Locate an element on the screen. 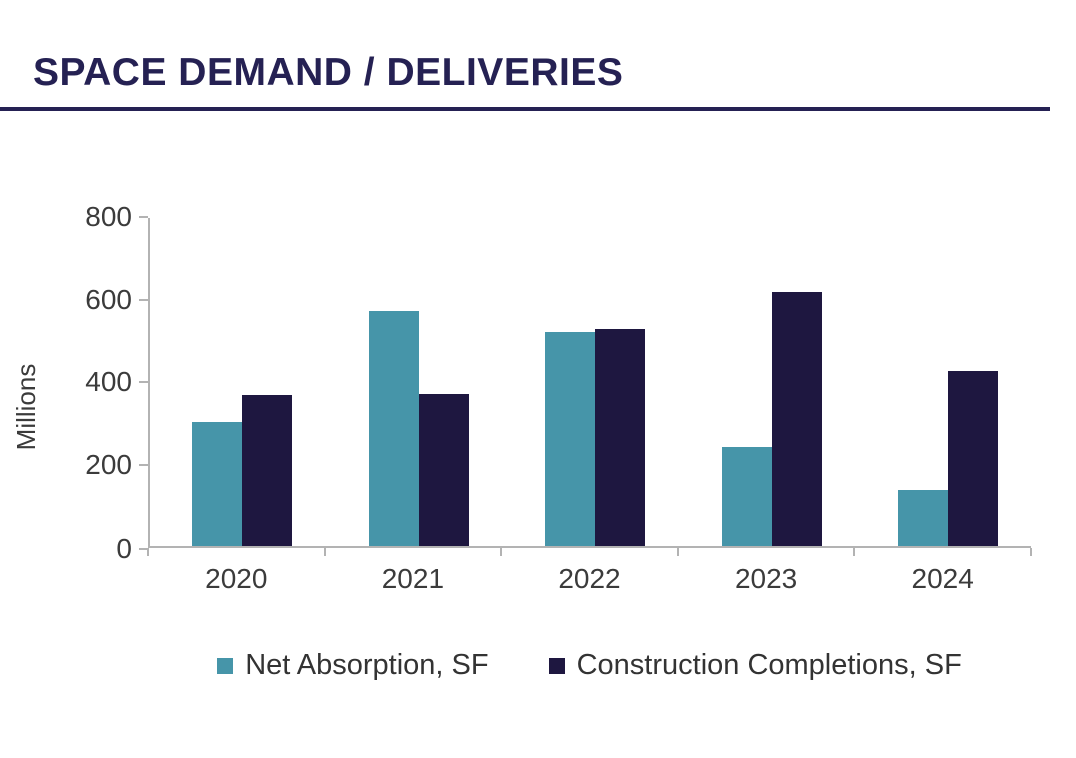 This screenshot has height=758, width=1076. y-axis-tick-label: 0 is located at coordinates (124, 548).